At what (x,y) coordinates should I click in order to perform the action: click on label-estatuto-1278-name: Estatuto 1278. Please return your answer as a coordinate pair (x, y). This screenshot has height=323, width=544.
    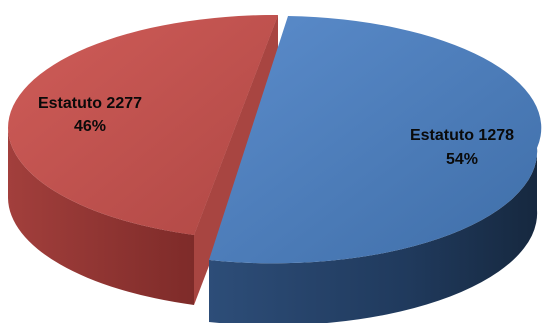
    Looking at the image, I should click on (462, 135).